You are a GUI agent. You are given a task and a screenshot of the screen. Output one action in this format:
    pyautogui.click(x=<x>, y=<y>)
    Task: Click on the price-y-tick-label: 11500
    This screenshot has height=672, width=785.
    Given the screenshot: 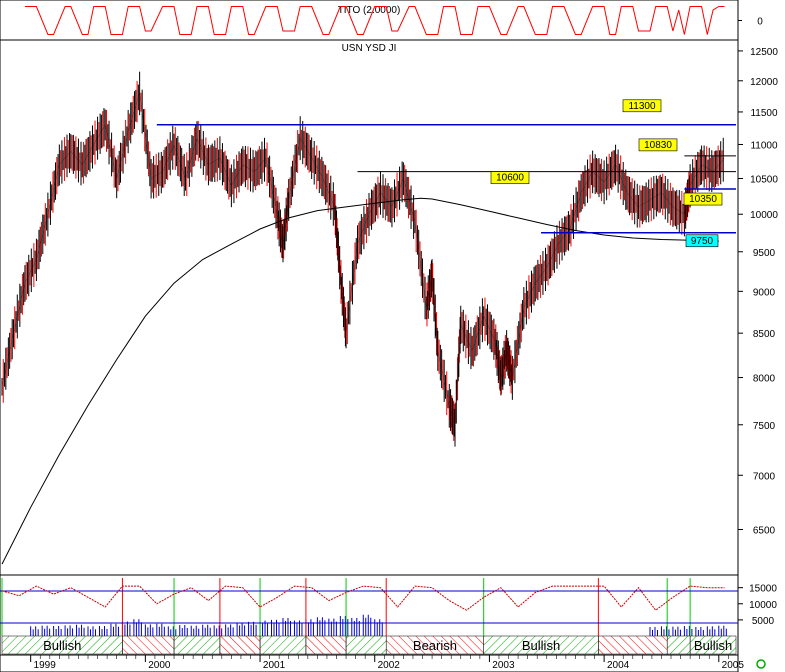 What is the action you would take?
    pyautogui.click(x=764, y=113)
    